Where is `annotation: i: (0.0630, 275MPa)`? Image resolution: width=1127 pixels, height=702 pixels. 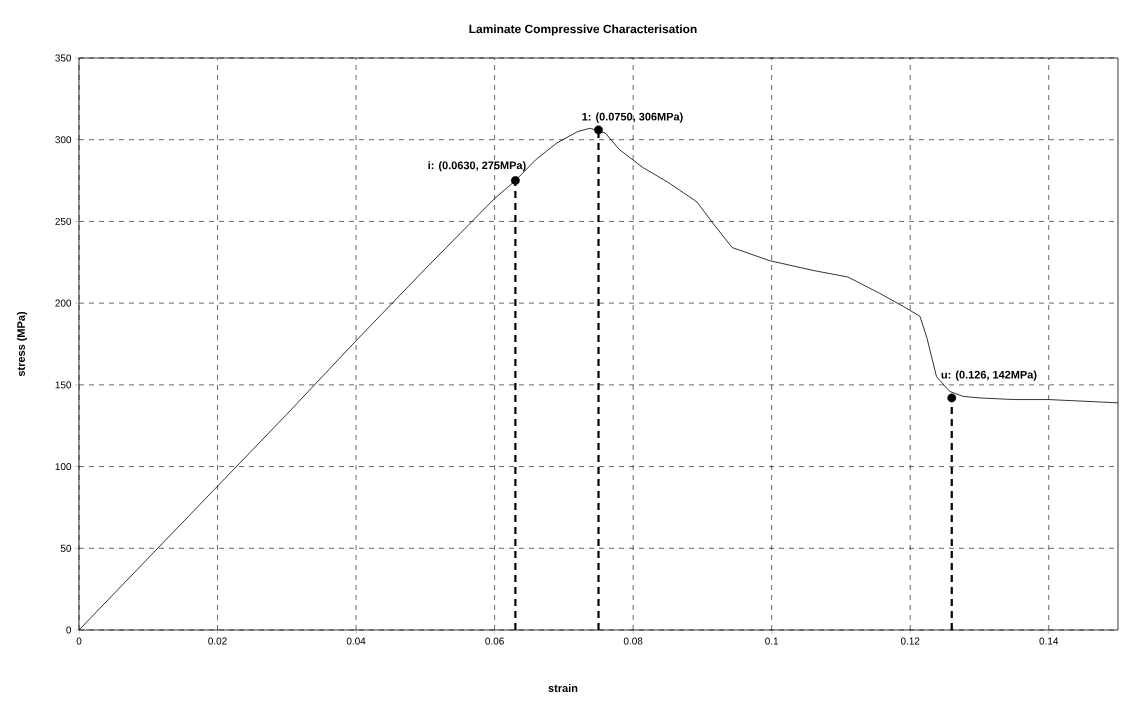 annotation: i: (0.0630, 275MPa) is located at coordinates (477, 166).